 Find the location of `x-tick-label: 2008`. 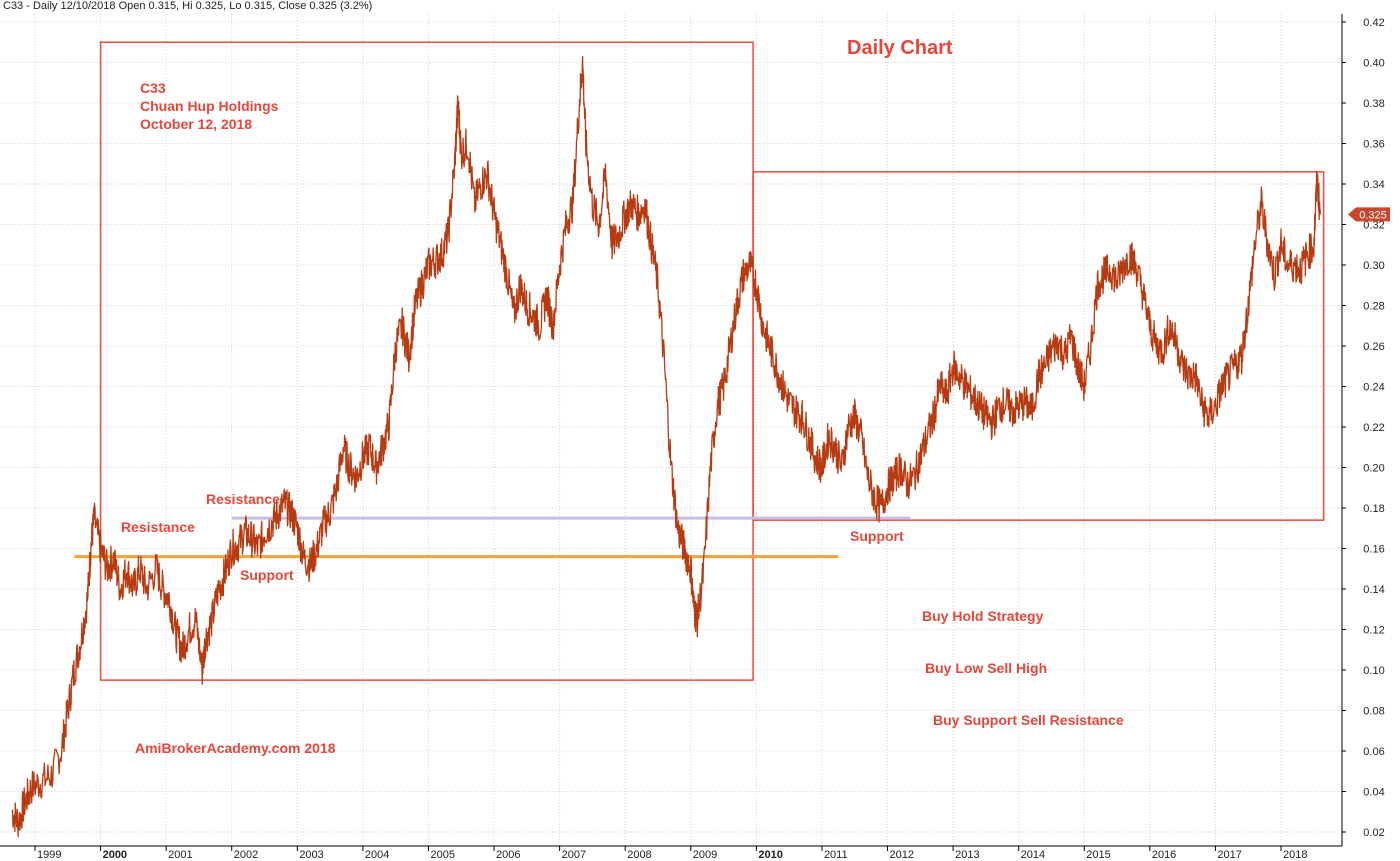

x-tick-label: 2008 is located at coordinates (639, 855).